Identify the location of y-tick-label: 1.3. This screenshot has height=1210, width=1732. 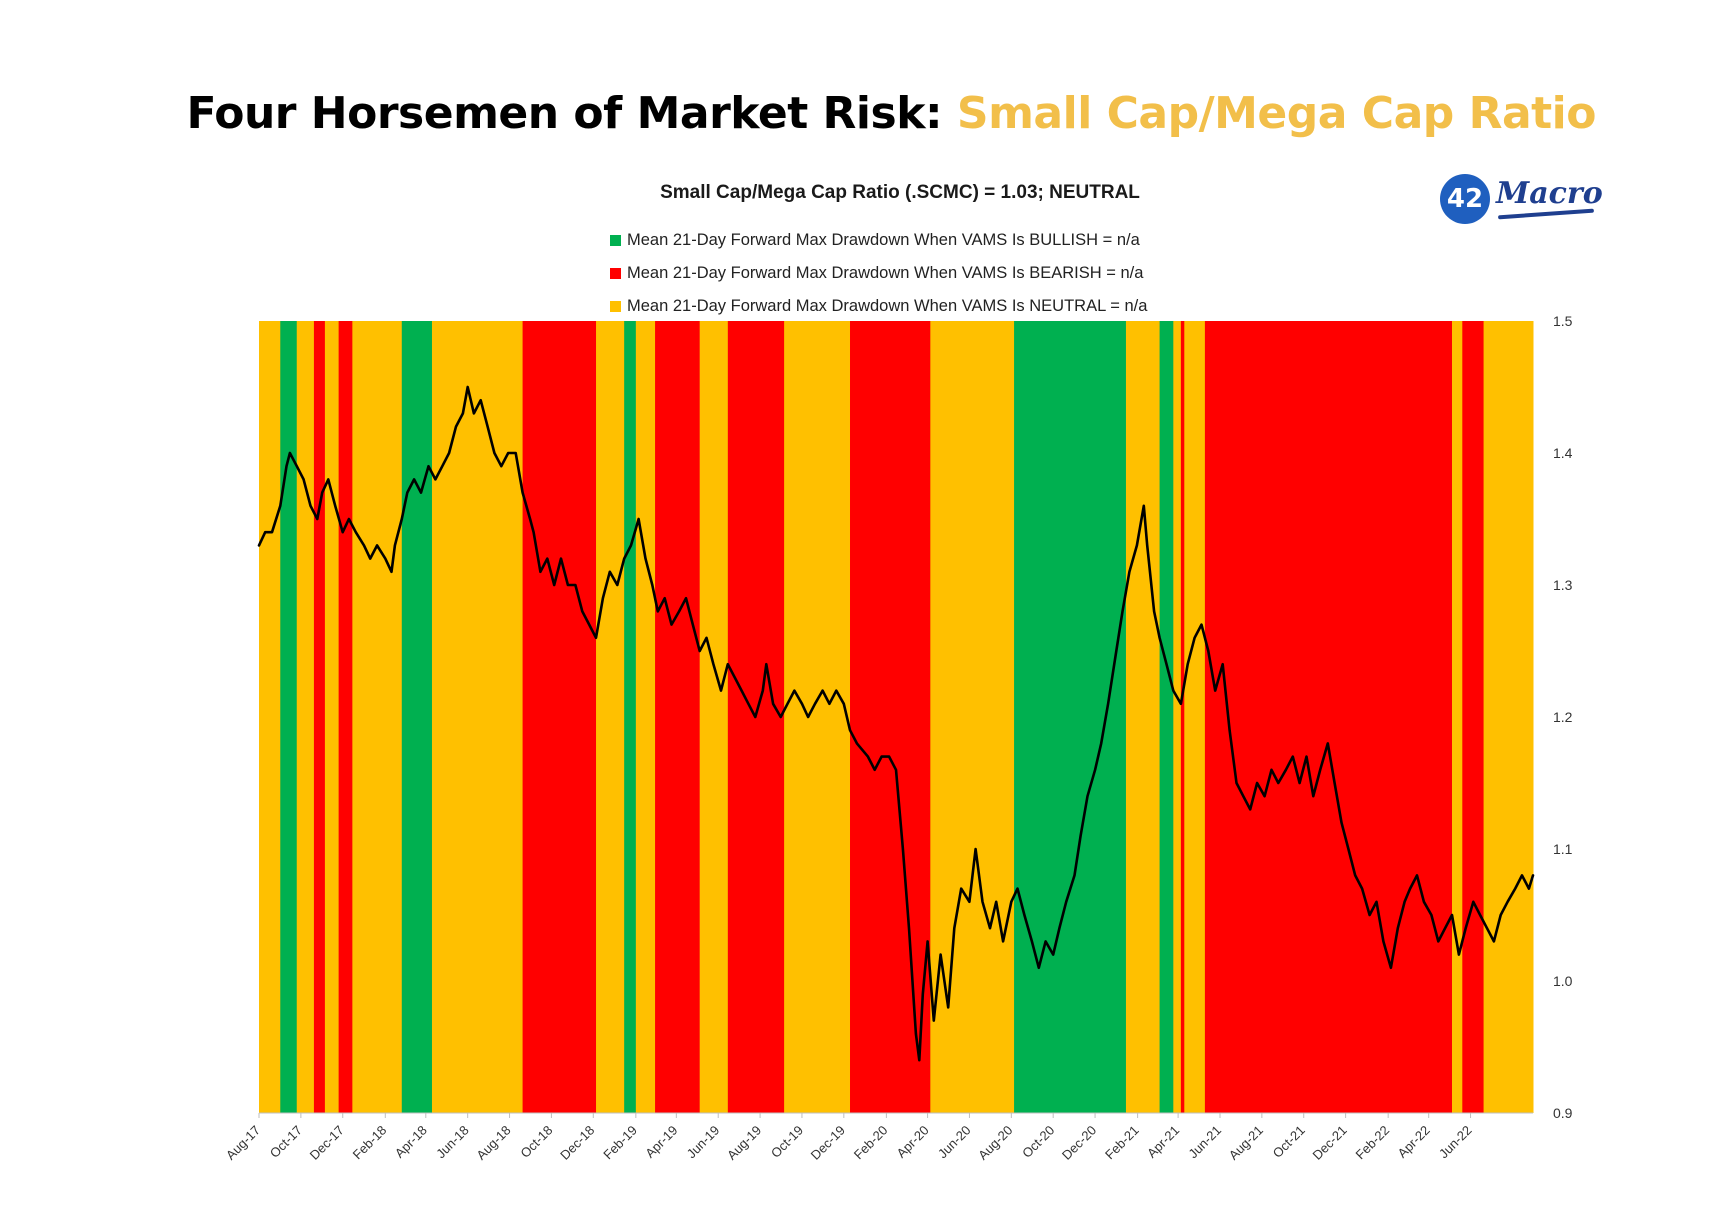
(1563, 585).